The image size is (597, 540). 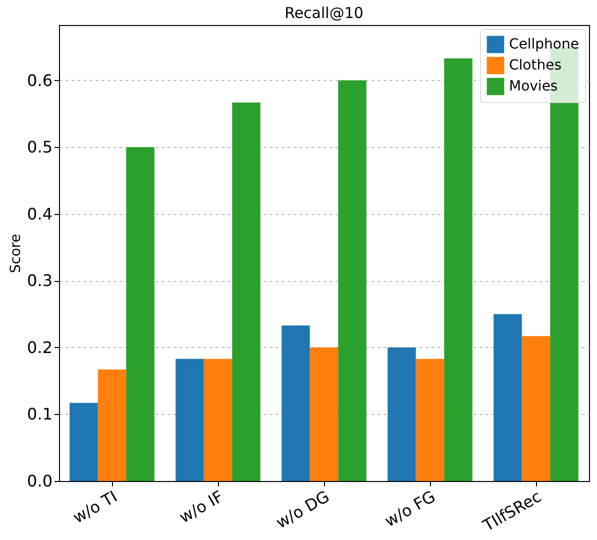 What do you see at coordinates (39, 347) in the screenshot?
I see `y-tick-label: 0.2` at bounding box center [39, 347].